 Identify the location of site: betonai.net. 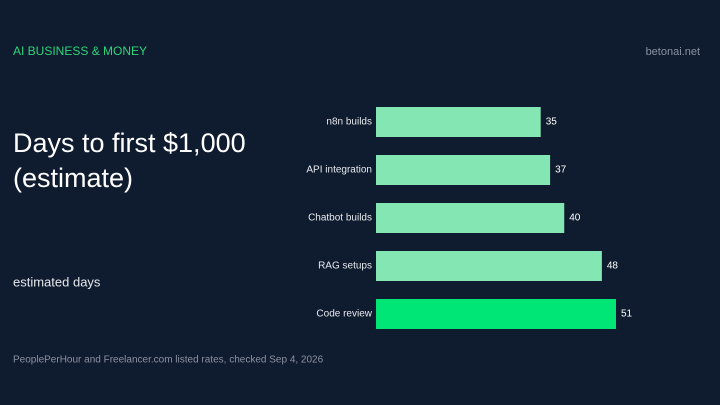
(673, 52).